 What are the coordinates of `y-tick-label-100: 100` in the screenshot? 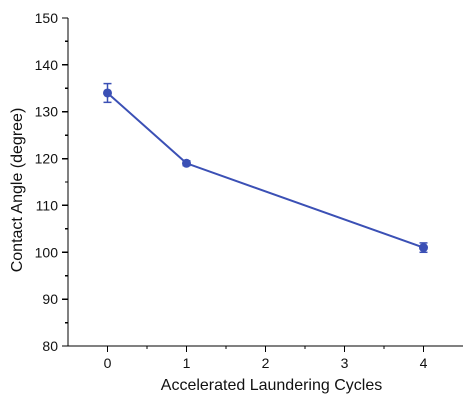 It's located at (47, 252).